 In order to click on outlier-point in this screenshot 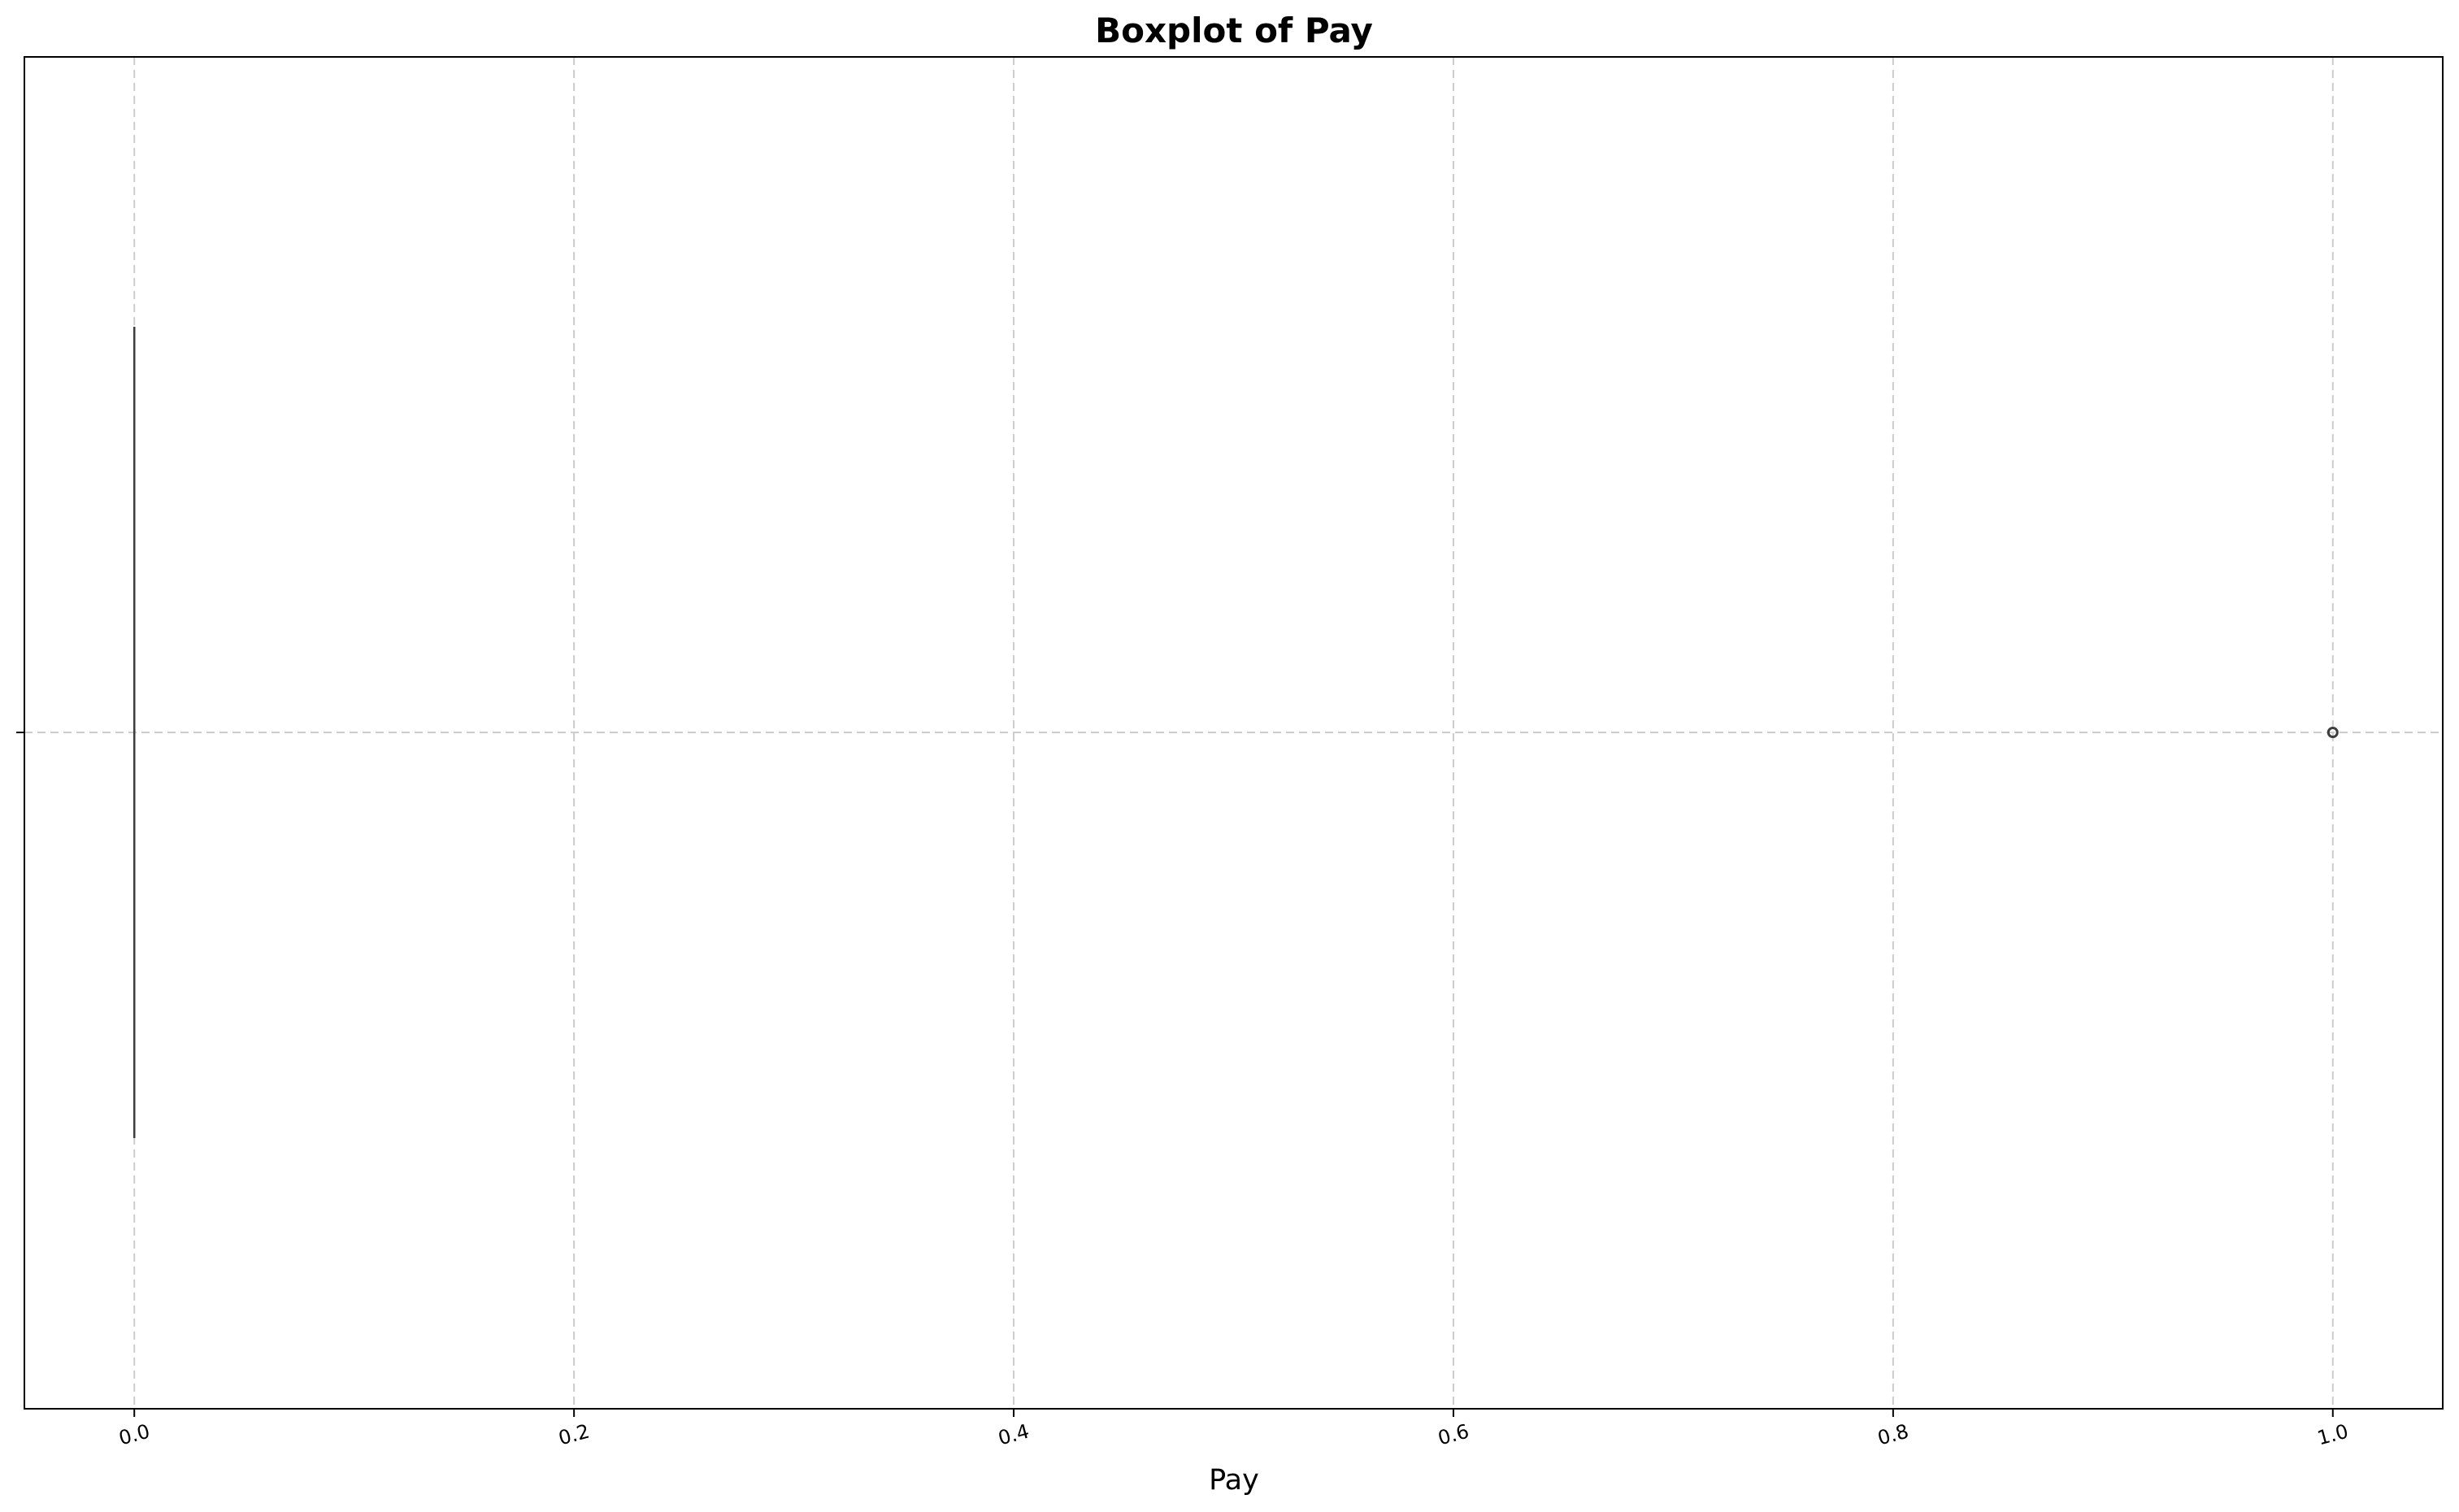, I will do `click(2332, 732)`.